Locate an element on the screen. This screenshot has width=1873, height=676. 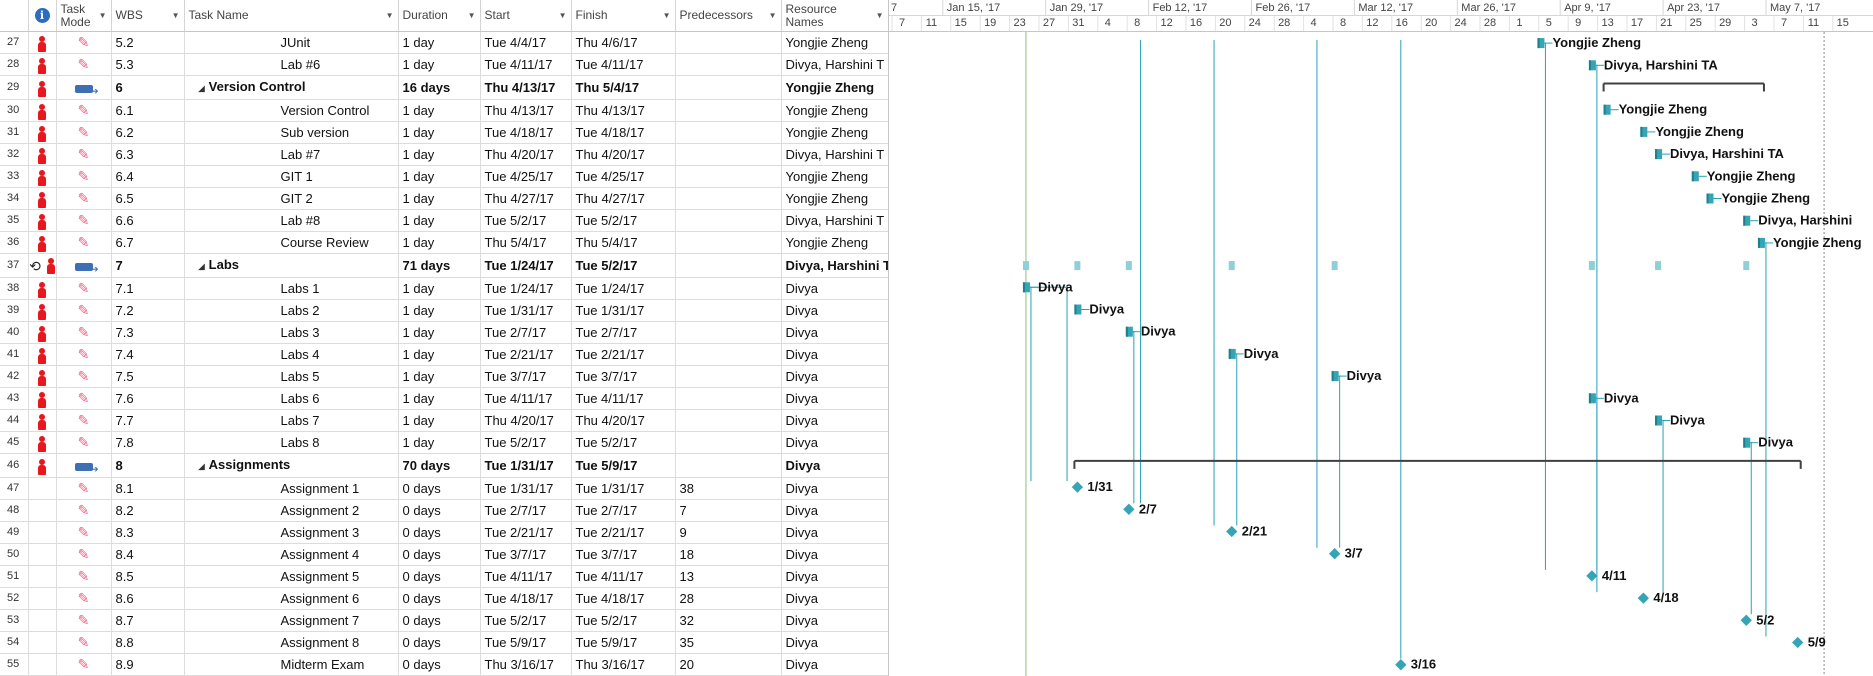
wbs-cell: 6.2 is located at coordinates (148, 132).